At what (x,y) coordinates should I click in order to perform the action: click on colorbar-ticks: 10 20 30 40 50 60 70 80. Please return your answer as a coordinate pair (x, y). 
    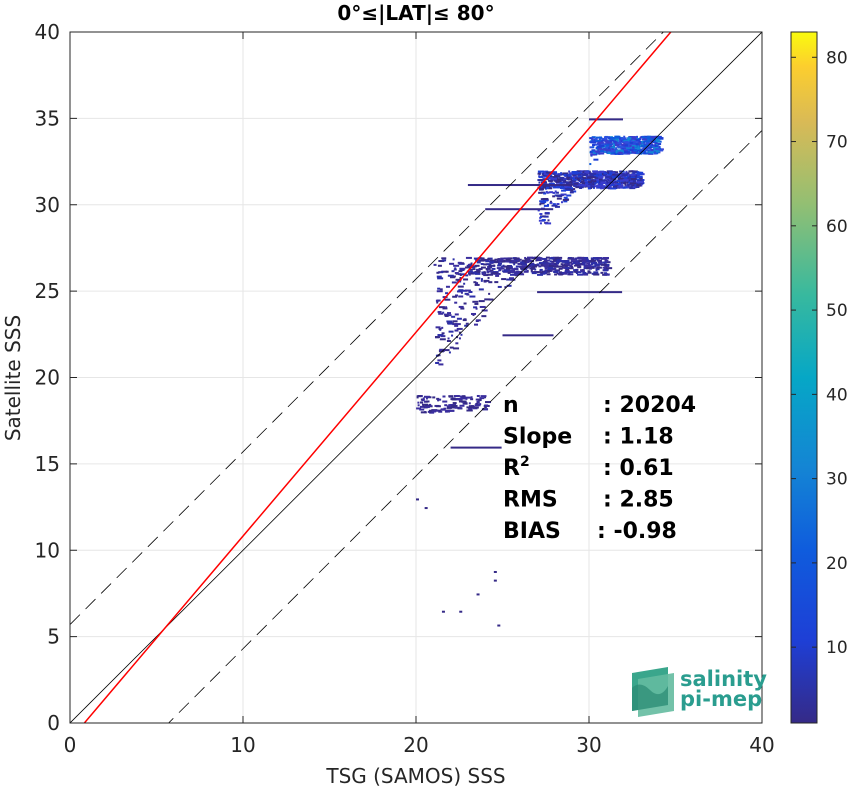
    Looking at the image, I should click on (819, 353).